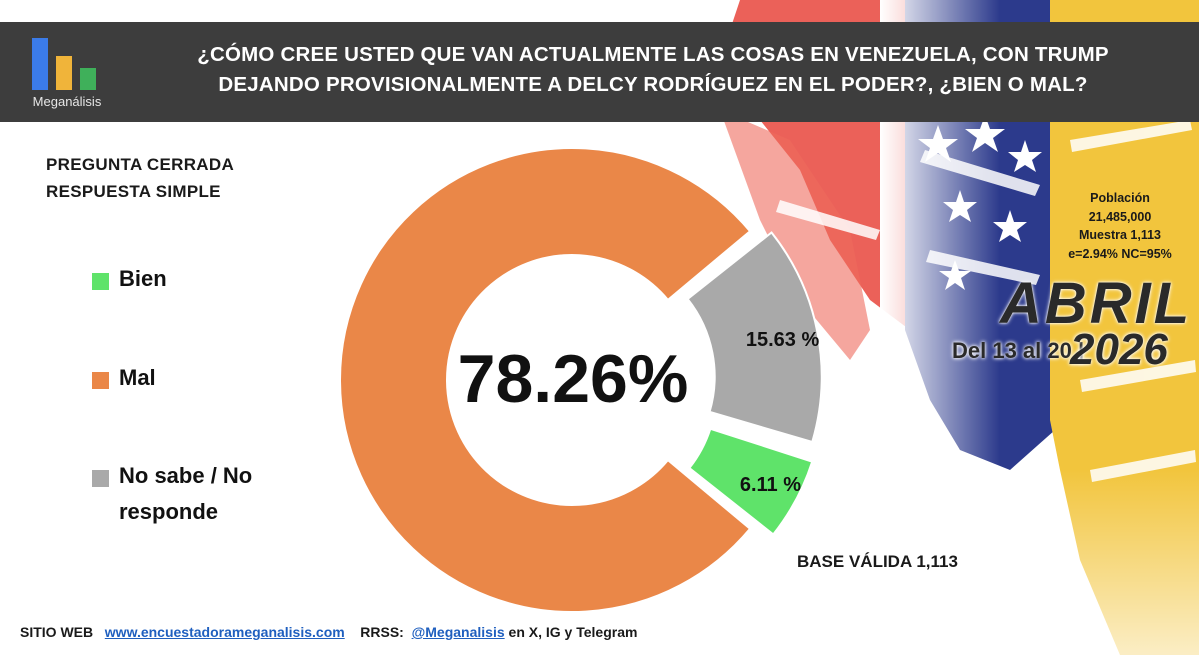 This screenshot has height=655, width=1199. What do you see at coordinates (770, 485) in the screenshot?
I see `donut-label-bien: 6.11 %` at bounding box center [770, 485].